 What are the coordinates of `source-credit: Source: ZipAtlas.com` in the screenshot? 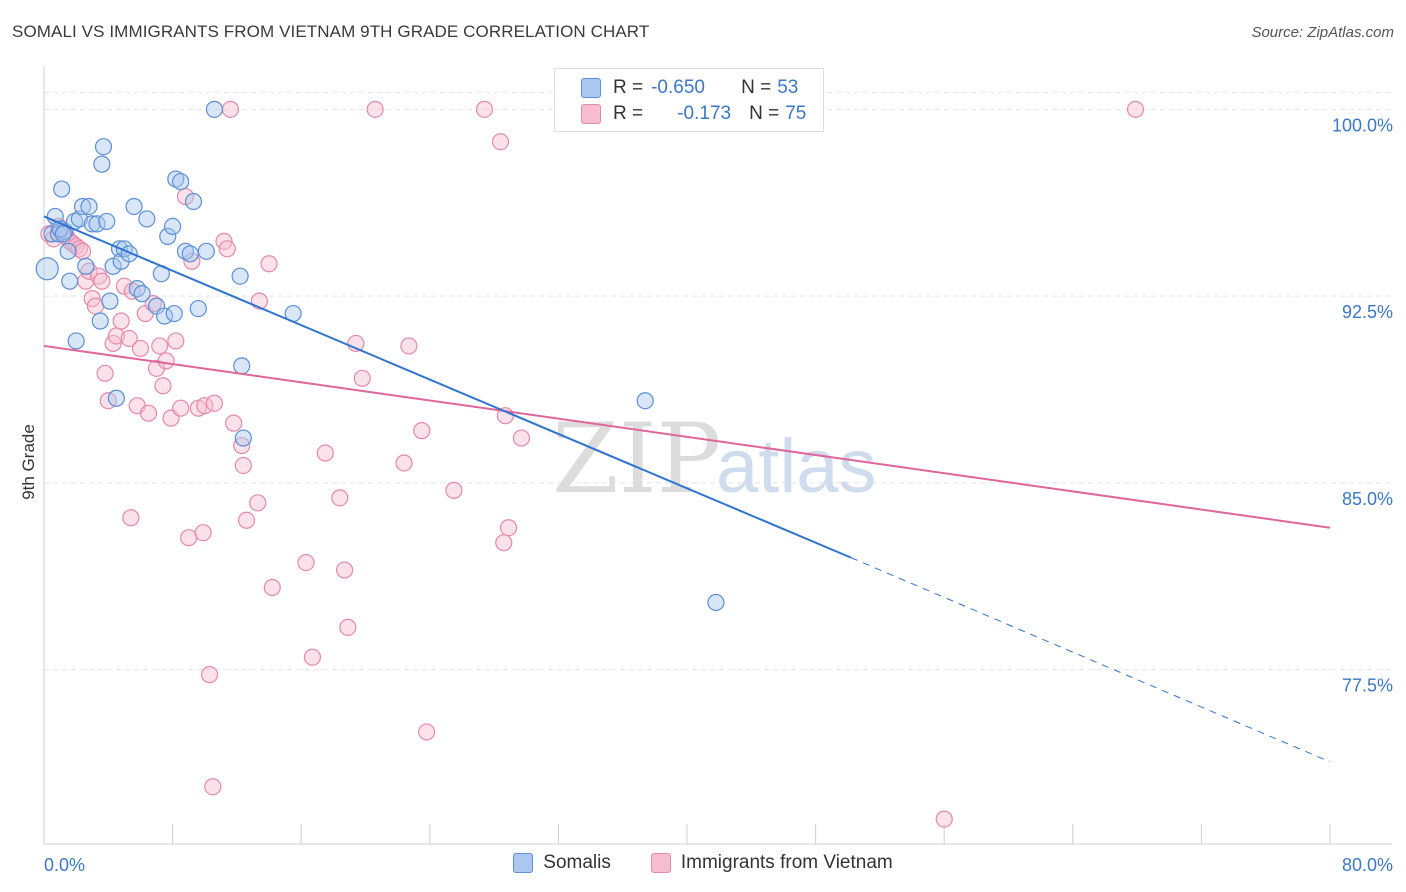 It's located at (1322, 32).